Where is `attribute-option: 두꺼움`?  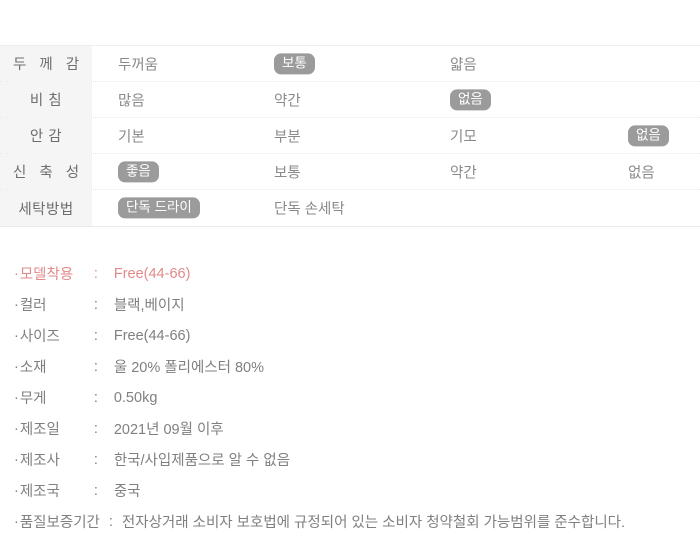 attribute-option: 두꺼움 is located at coordinates (138, 65).